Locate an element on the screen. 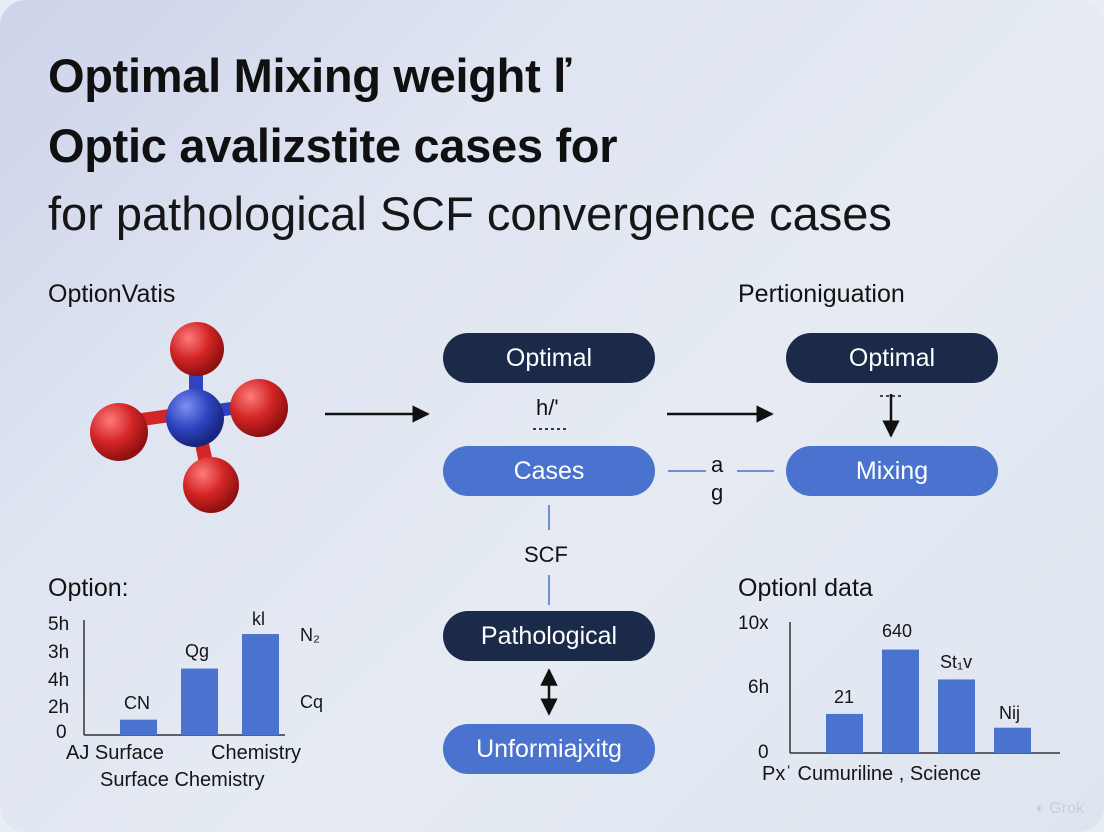 Image resolution: width=1104 pixels, height=832 pixels. left-bar-label-2: kl is located at coordinates (258, 619).